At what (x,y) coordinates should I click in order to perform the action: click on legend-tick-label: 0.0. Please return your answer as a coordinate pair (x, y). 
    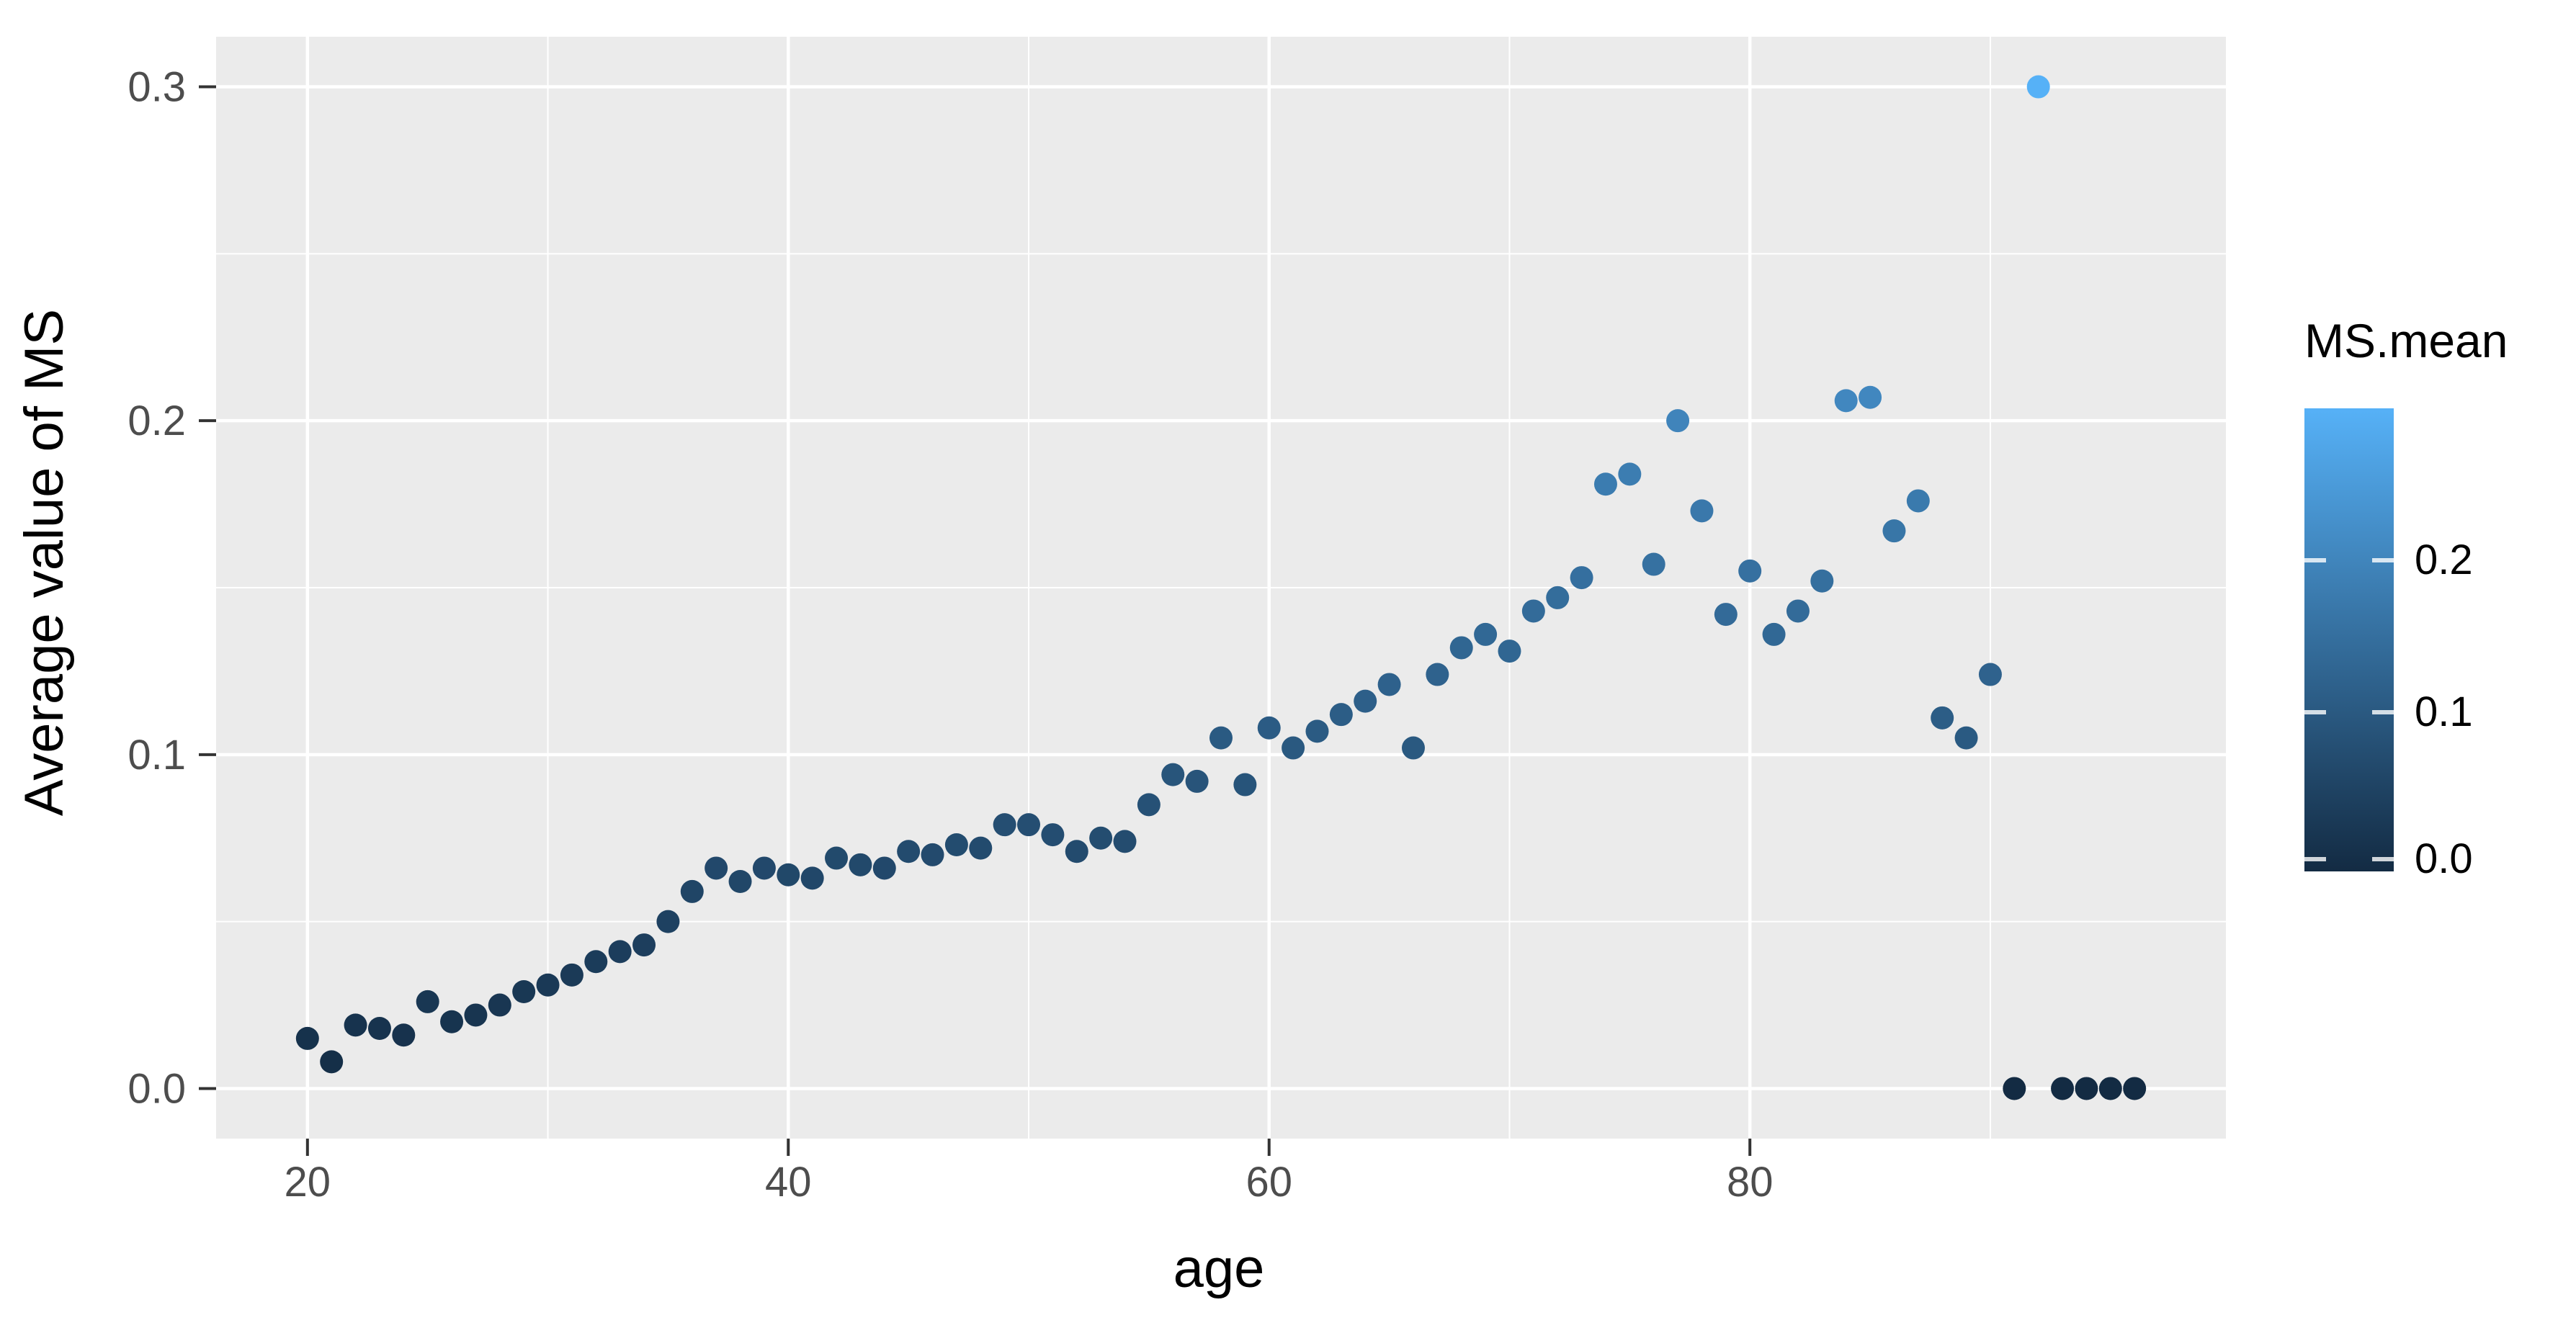
    Looking at the image, I should click on (2444, 858).